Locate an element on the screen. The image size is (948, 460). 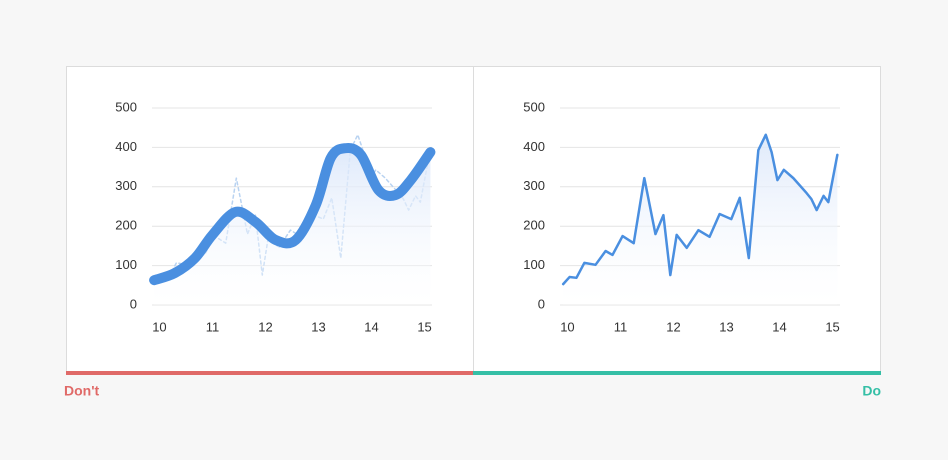
caption: Don't is located at coordinates (82, 391).